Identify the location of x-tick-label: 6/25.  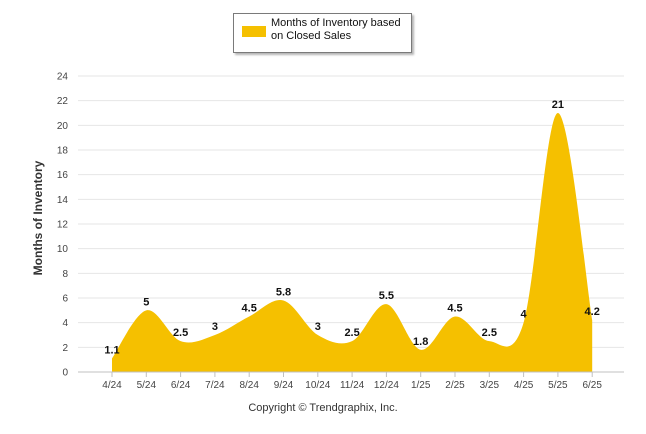
(592, 385).